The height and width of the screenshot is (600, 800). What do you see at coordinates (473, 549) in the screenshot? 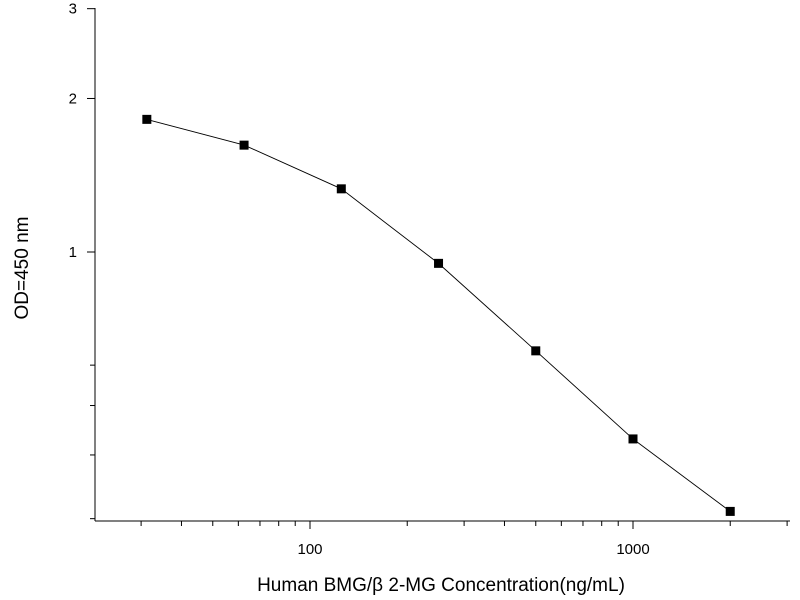
I see `x-tick-labels: 100 1000` at bounding box center [473, 549].